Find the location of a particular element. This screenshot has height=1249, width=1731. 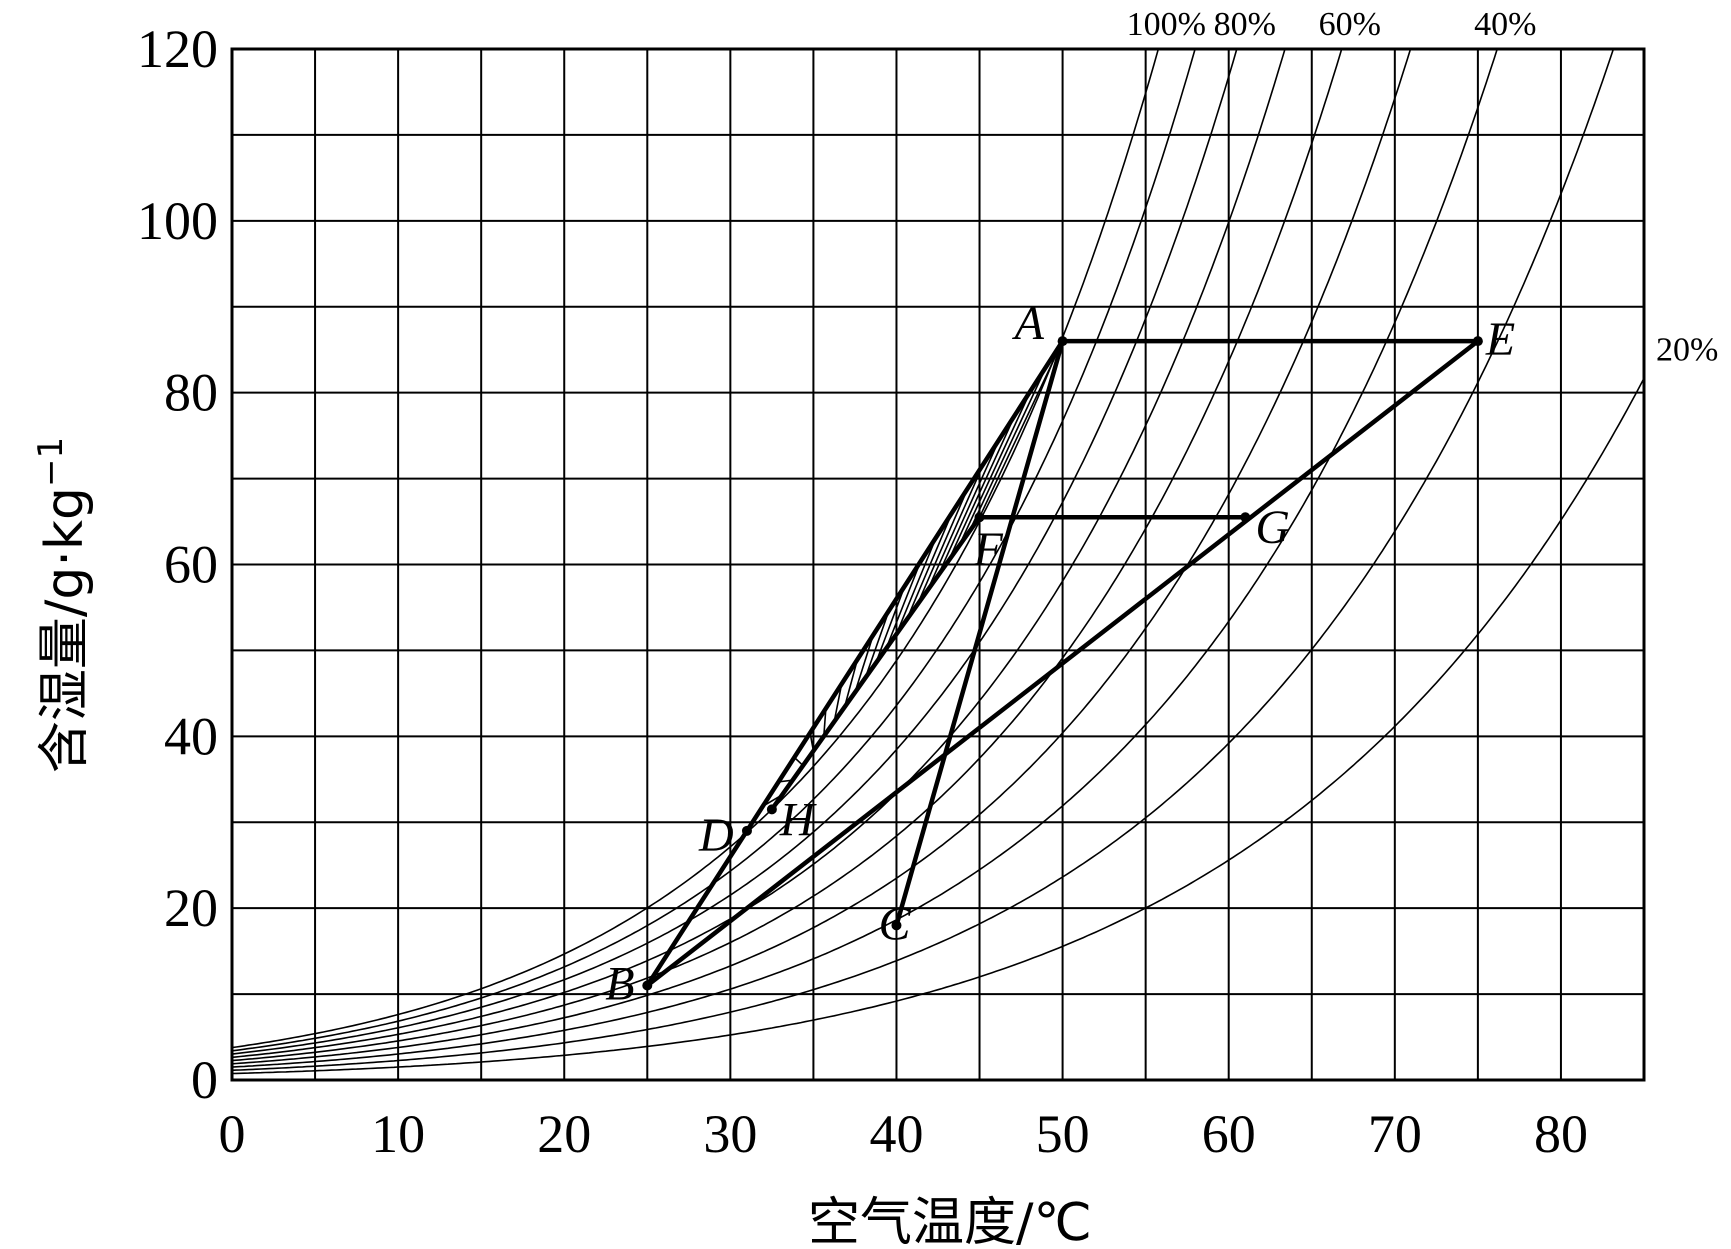

point-label-B: B is located at coordinates (619, 983).